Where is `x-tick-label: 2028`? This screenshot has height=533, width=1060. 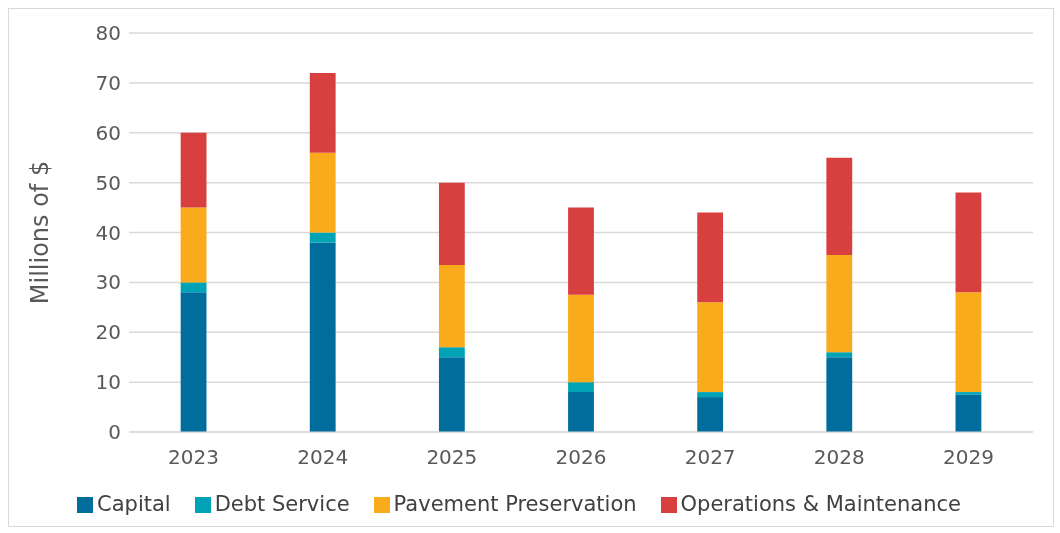
x-tick-label: 2028 is located at coordinates (839, 457).